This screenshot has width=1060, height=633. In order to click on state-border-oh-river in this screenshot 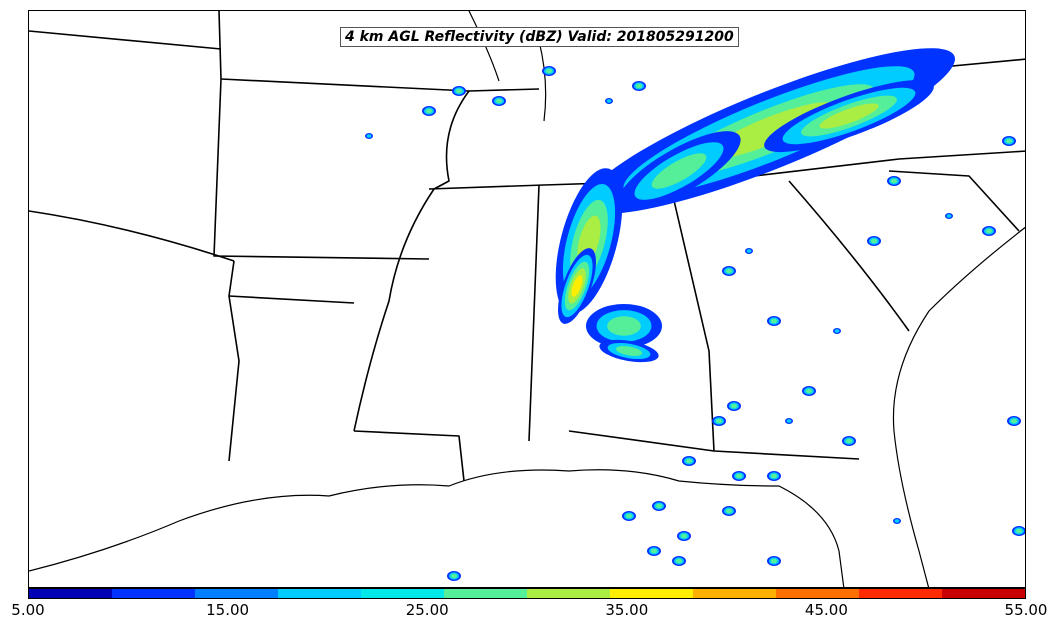, I will do `click(451, 140)`.